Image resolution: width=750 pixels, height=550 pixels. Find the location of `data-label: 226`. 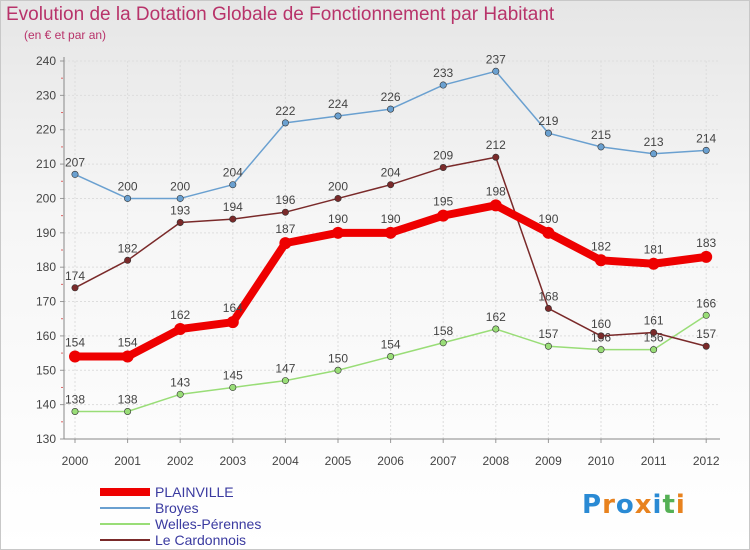

data-label: 226 is located at coordinates (391, 97).